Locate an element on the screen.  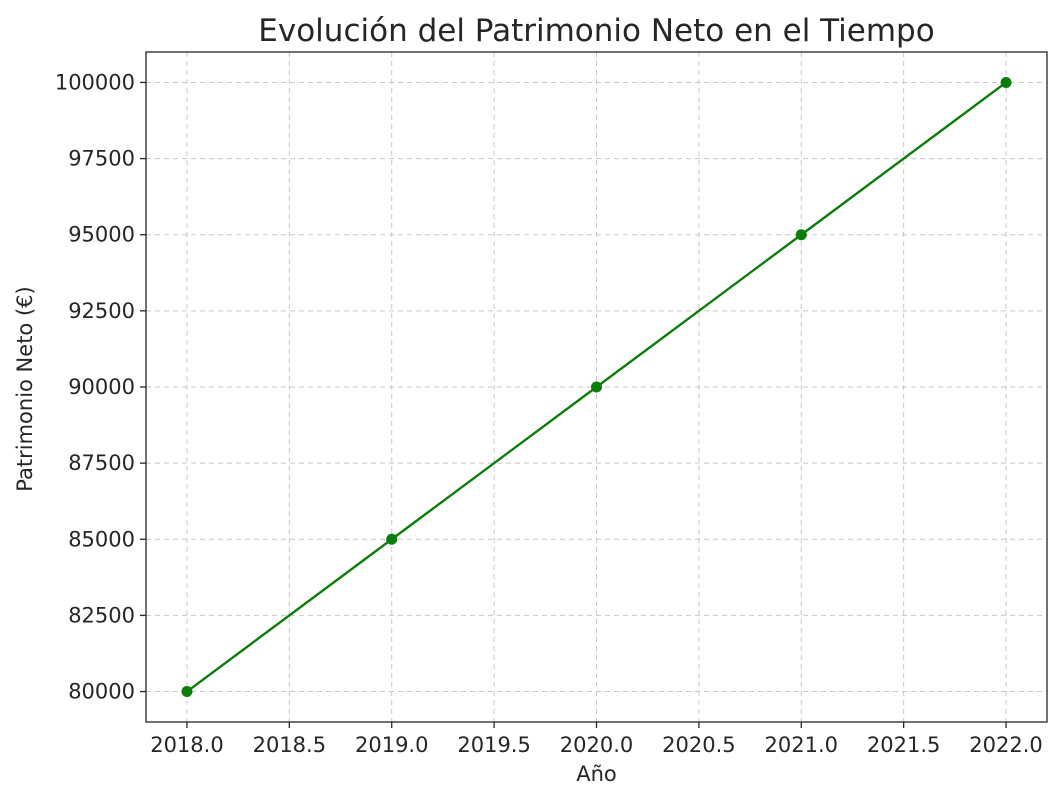
x-tick-label: 2019.0 is located at coordinates (391, 745).